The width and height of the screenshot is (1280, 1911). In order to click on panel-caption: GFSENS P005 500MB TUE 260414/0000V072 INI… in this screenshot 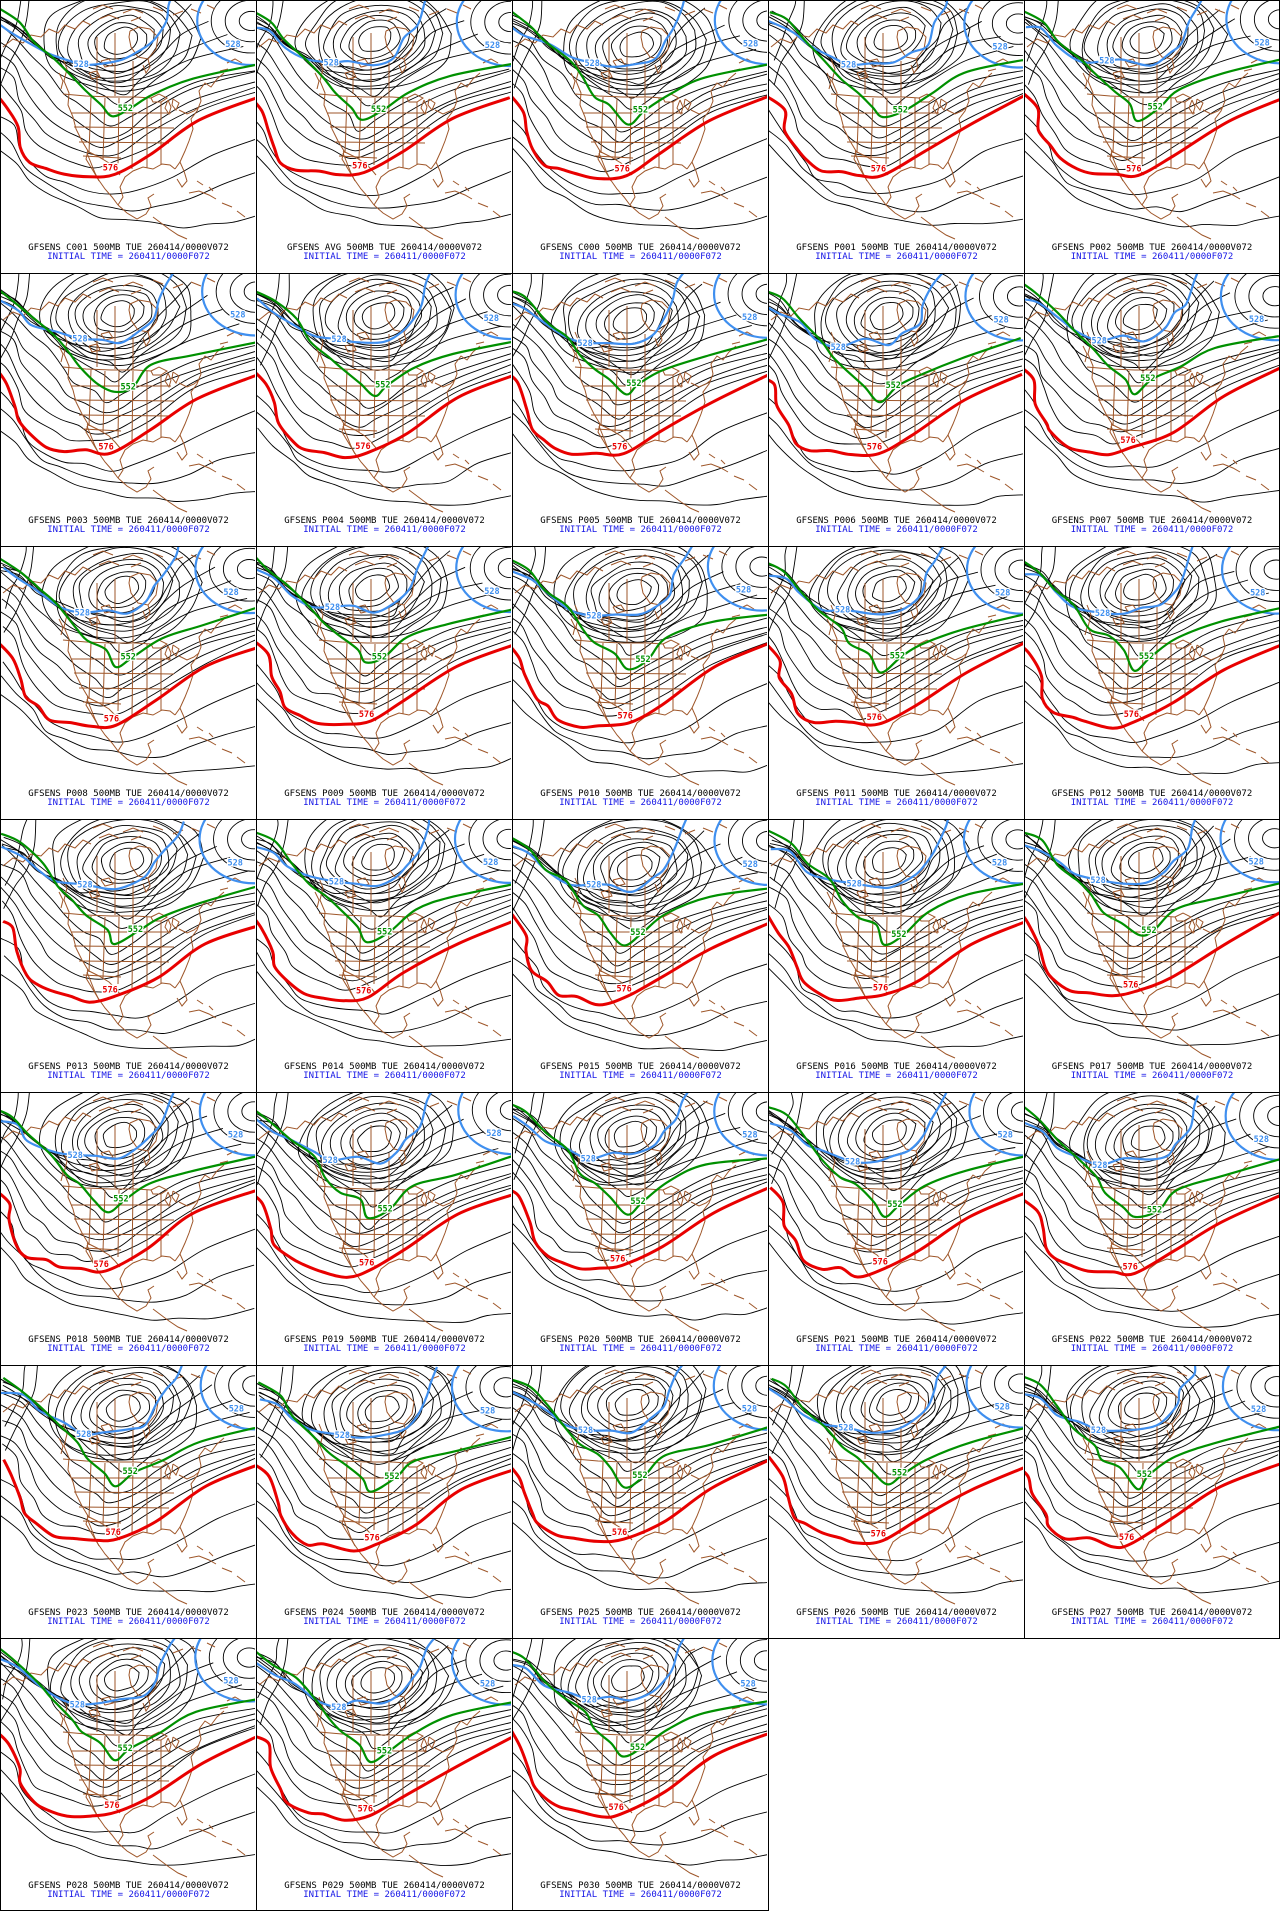, I will do `click(640, 525)`.